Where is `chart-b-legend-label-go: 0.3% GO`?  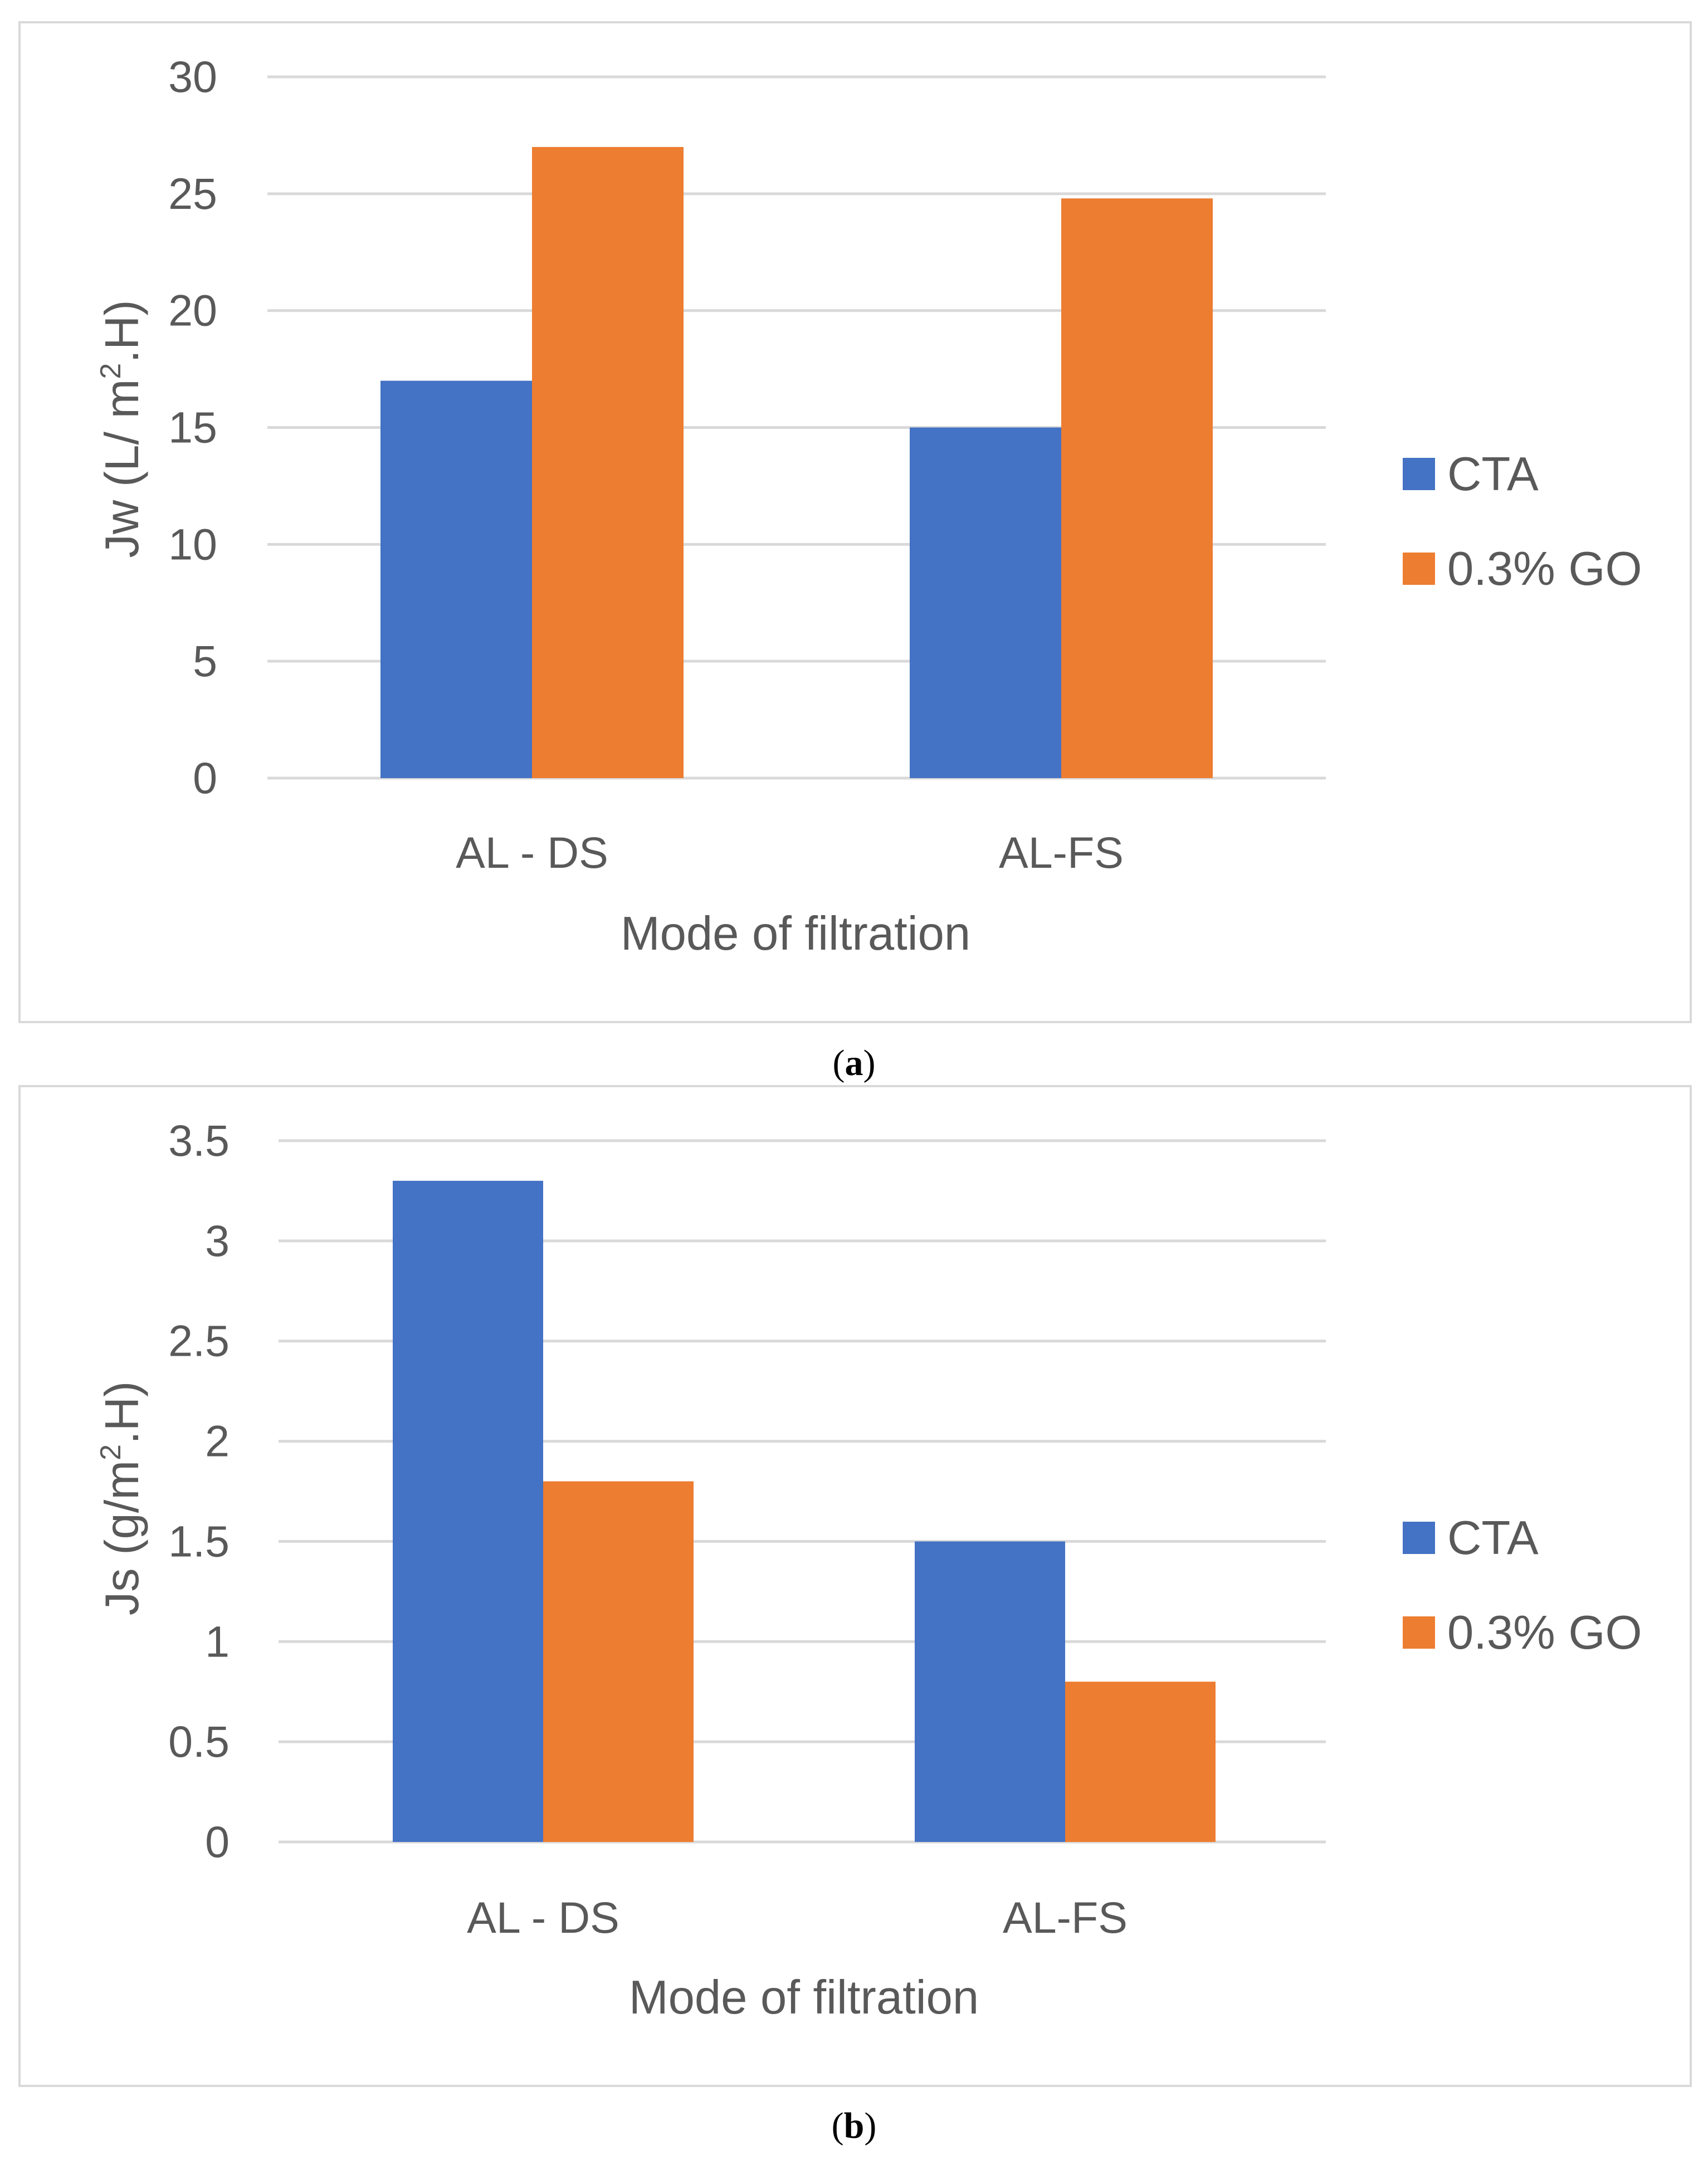
chart-b-legend-label-go: 0.3% GO is located at coordinates (1544, 1632).